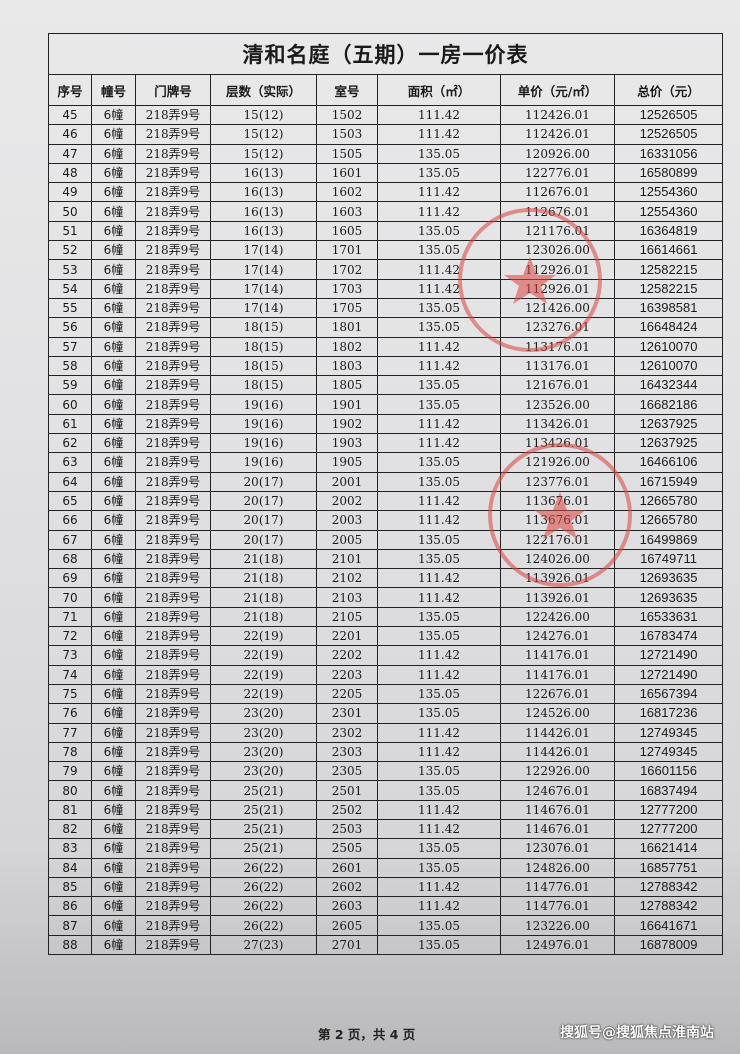 The height and width of the screenshot is (1054, 740). What do you see at coordinates (263, 173) in the screenshot?
I see `cell-floor: 16(13)` at bounding box center [263, 173].